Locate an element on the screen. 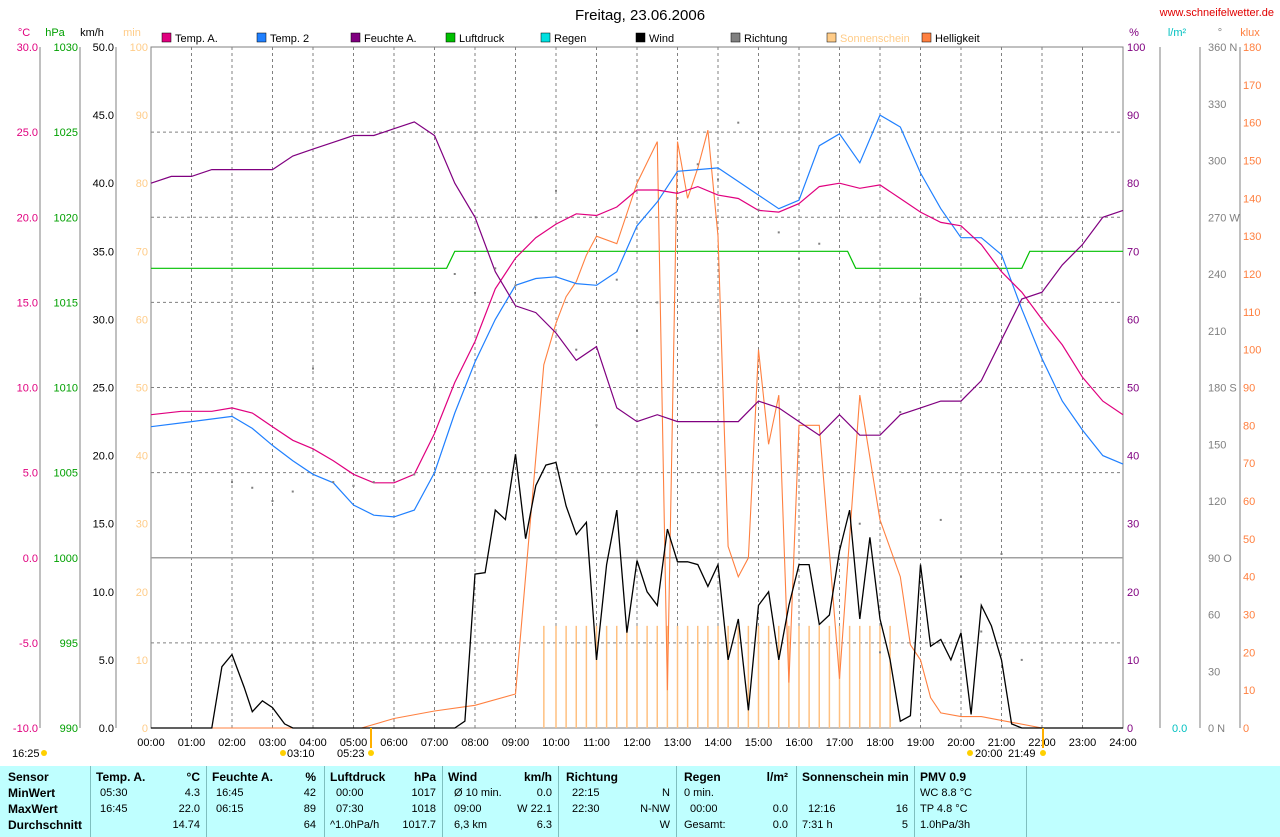  sun-icon is located at coordinates (44, 753).